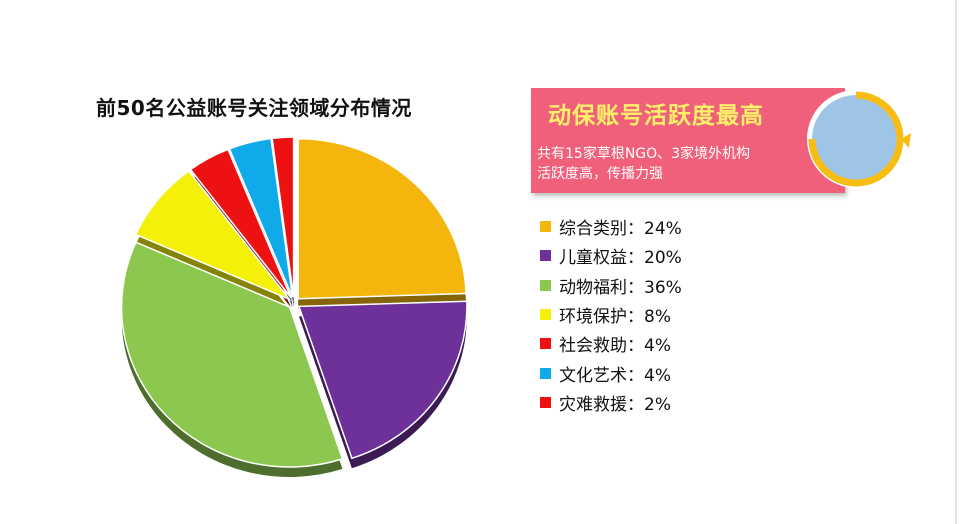 This screenshot has width=961, height=524. Describe the element at coordinates (688, 140) in the screenshot. I see `callout-box` at that location.